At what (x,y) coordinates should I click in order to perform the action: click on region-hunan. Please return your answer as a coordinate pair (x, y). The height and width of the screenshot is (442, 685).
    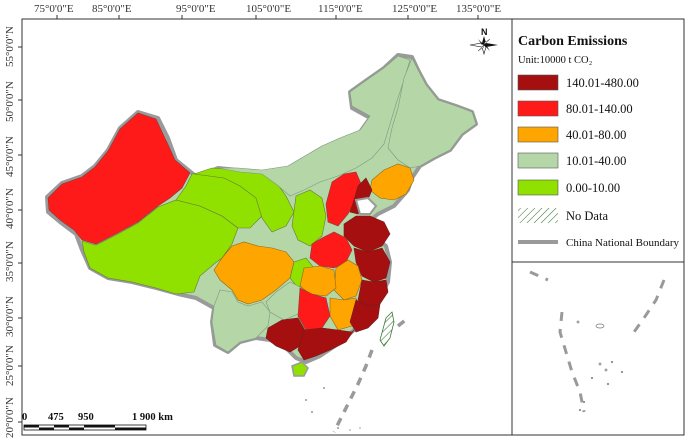
    Looking at the image, I should click on (314, 309).